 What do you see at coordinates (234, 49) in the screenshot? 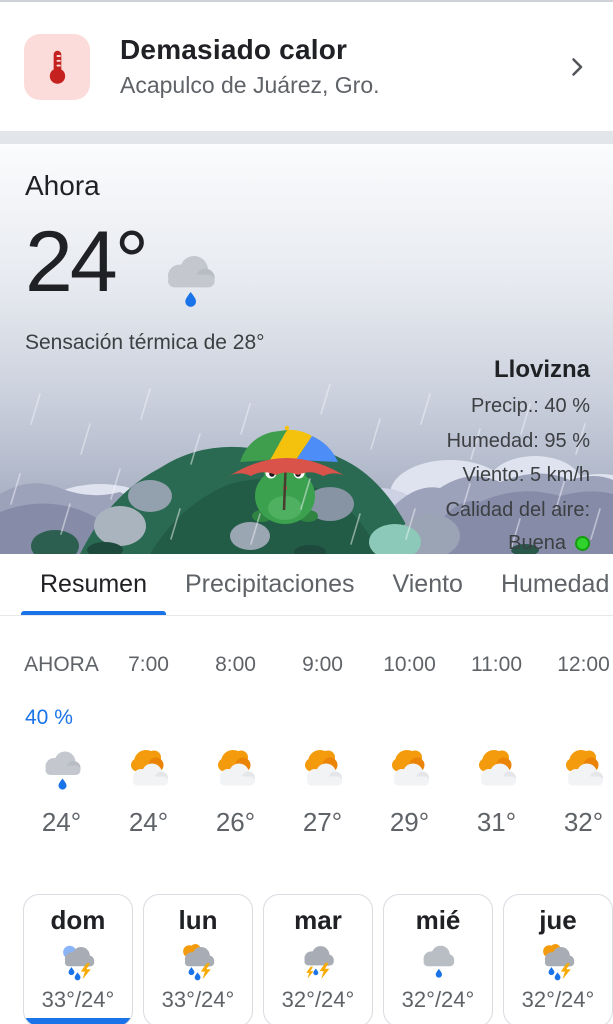
I see `alert-title: Demasiado calor` at bounding box center [234, 49].